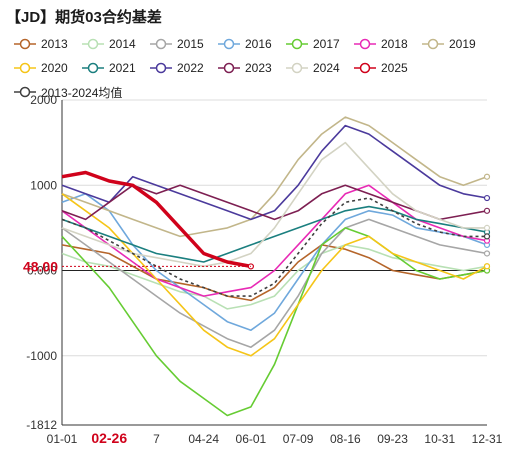 This screenshot has height=457, width=507. Describe the element at coordinates (394, 44) in the screenshot. I see `legend-label: 2018` at that location.